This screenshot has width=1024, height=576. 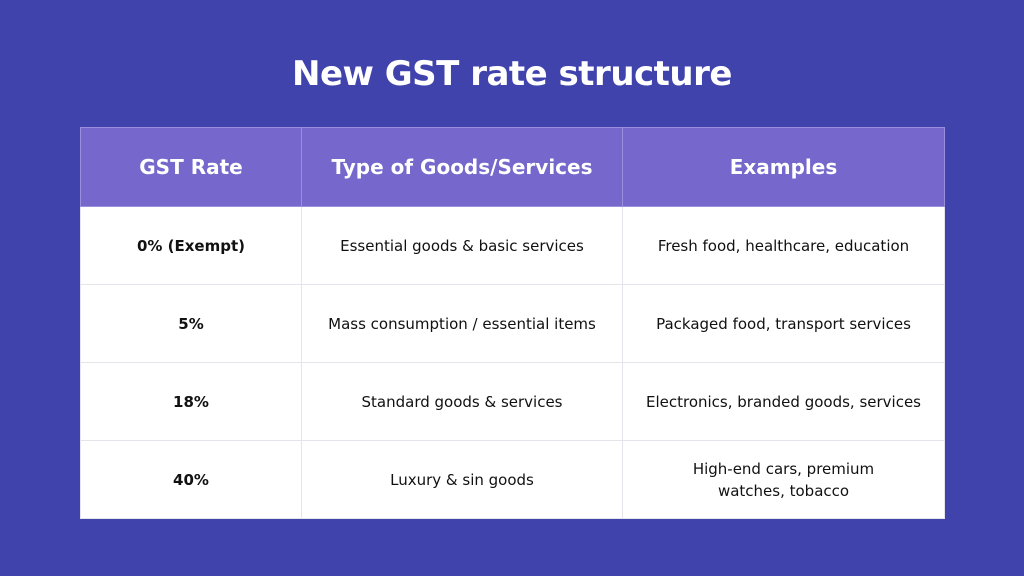 I want to click on type-cell: Mass consumption / essential items, so click(x=462, y=323).